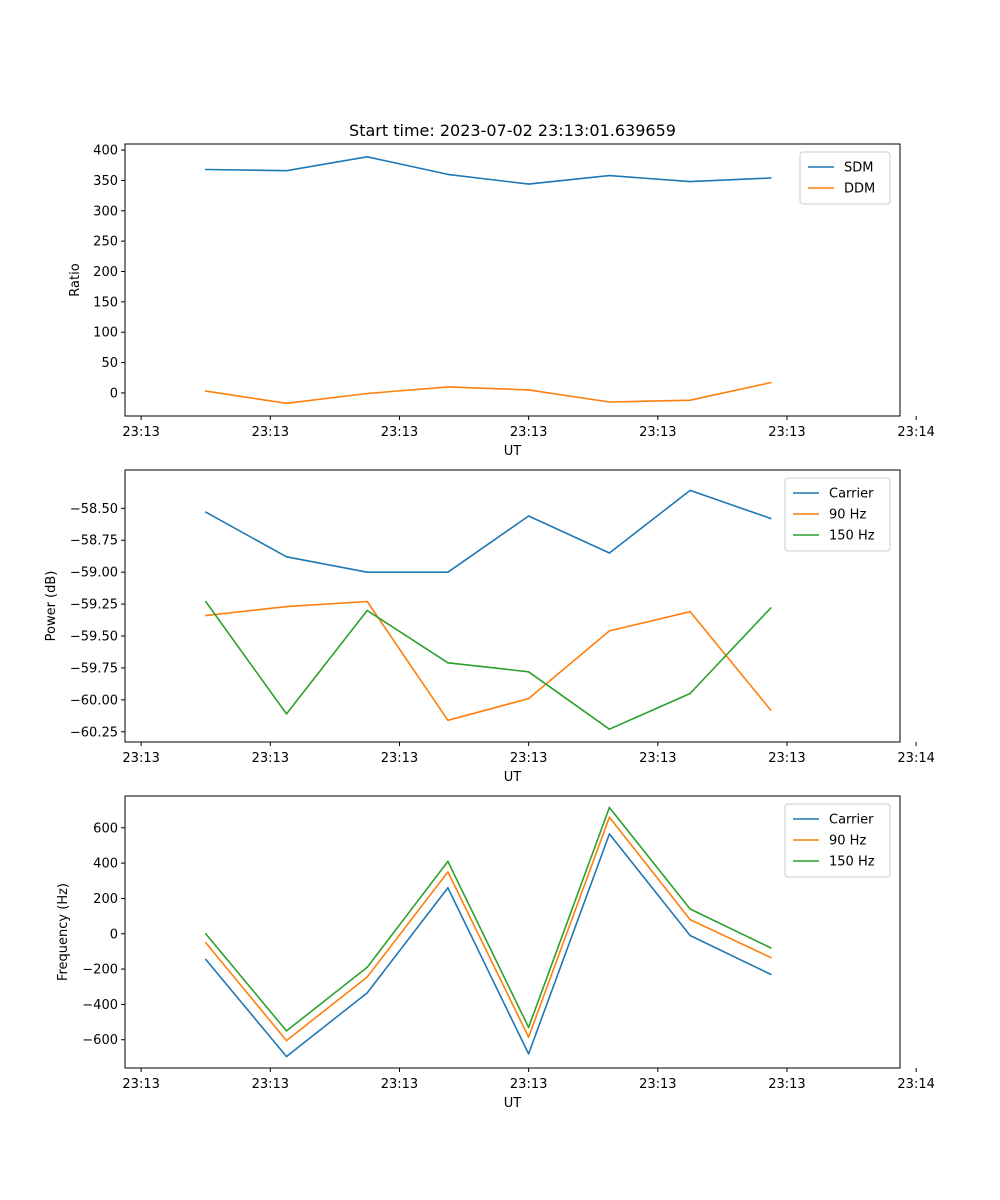  Describe the element at coordinates (512, 130) in the screenshot. I see `chart-title: Start time: 2023-07-02 23:13:01.639659` at that location.